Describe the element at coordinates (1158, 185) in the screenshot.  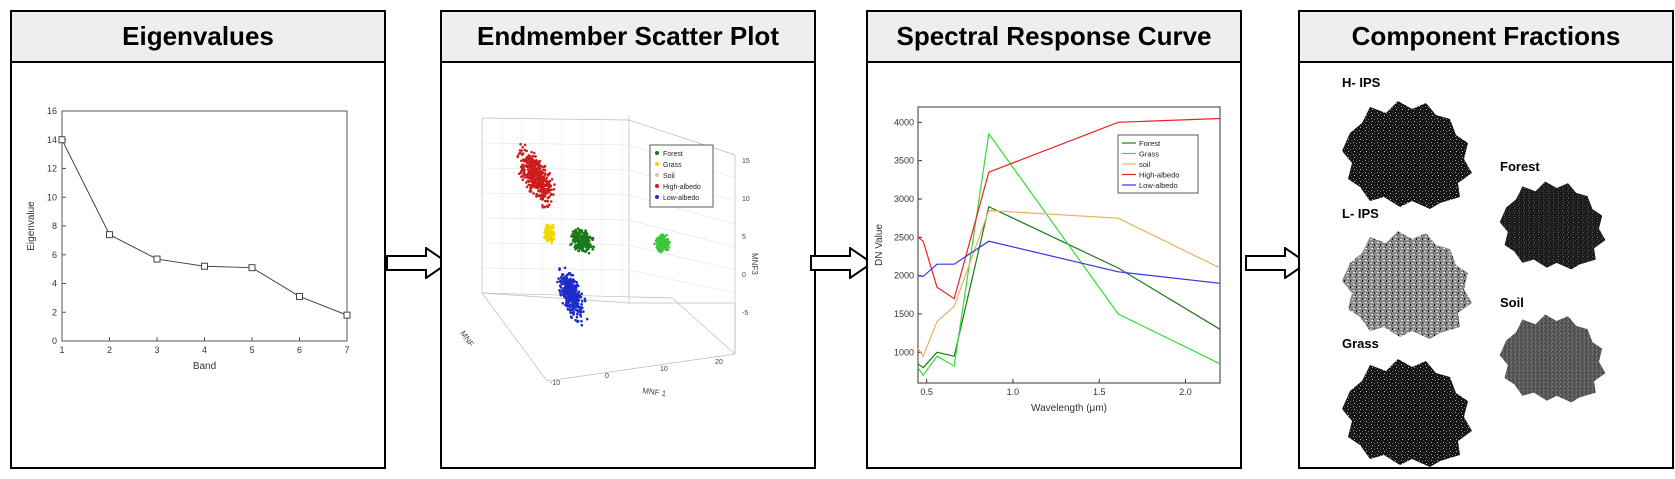
I see `legend-entry: Low-albedo` at that location.